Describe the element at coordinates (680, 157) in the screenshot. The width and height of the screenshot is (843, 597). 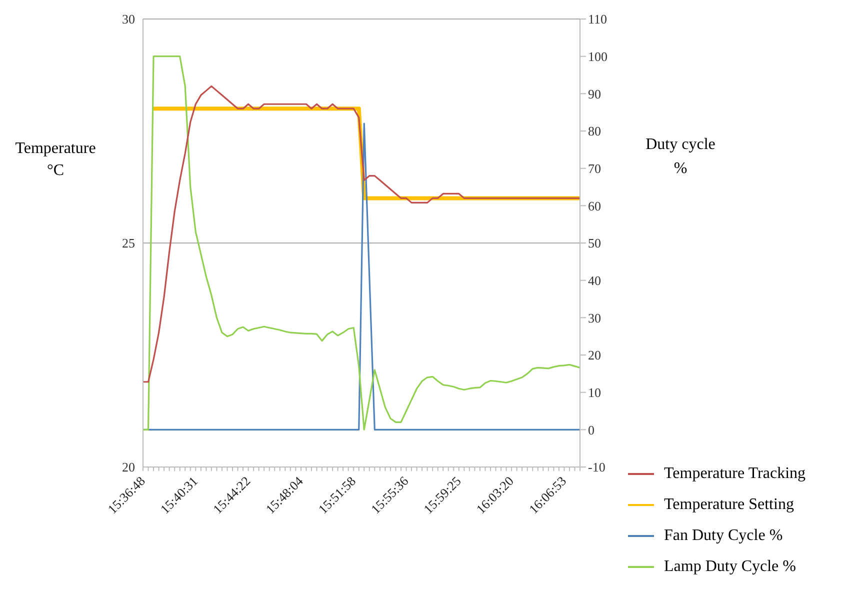
I see `y2-axis-title: Duty cycle %` at that location.